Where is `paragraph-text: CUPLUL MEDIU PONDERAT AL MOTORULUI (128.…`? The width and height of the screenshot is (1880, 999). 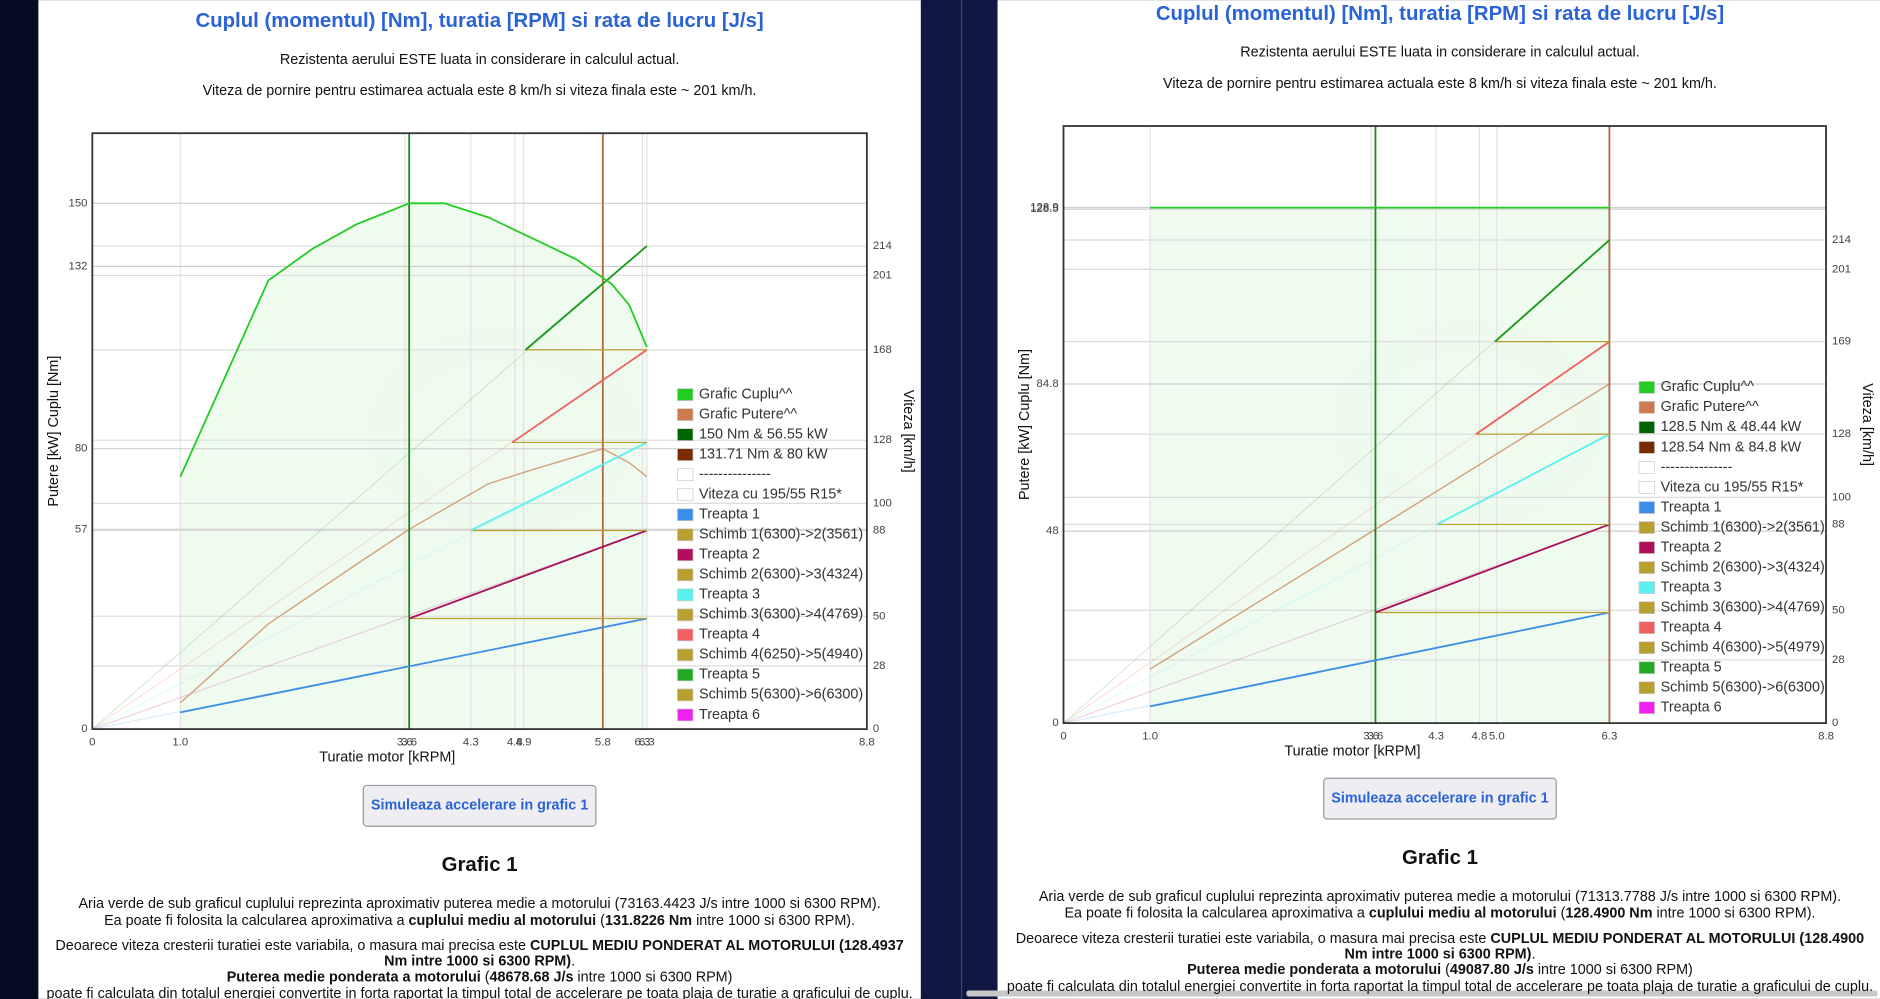
paragraph-text: CUPLUL MEDIU PONDERAT AL MOTORULUI (128.… is located at coordinates (717, 946).